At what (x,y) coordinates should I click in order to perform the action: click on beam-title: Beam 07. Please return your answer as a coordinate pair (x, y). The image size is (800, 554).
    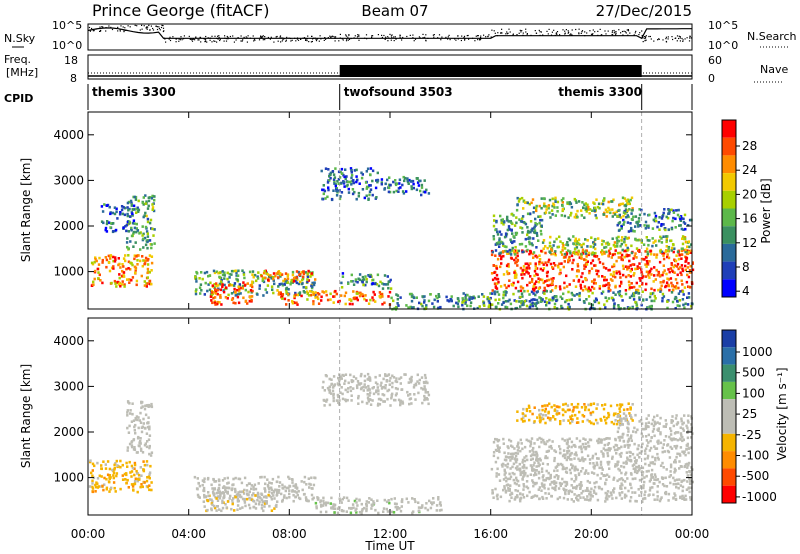
    Looking at the image, I should click on (394, 11).